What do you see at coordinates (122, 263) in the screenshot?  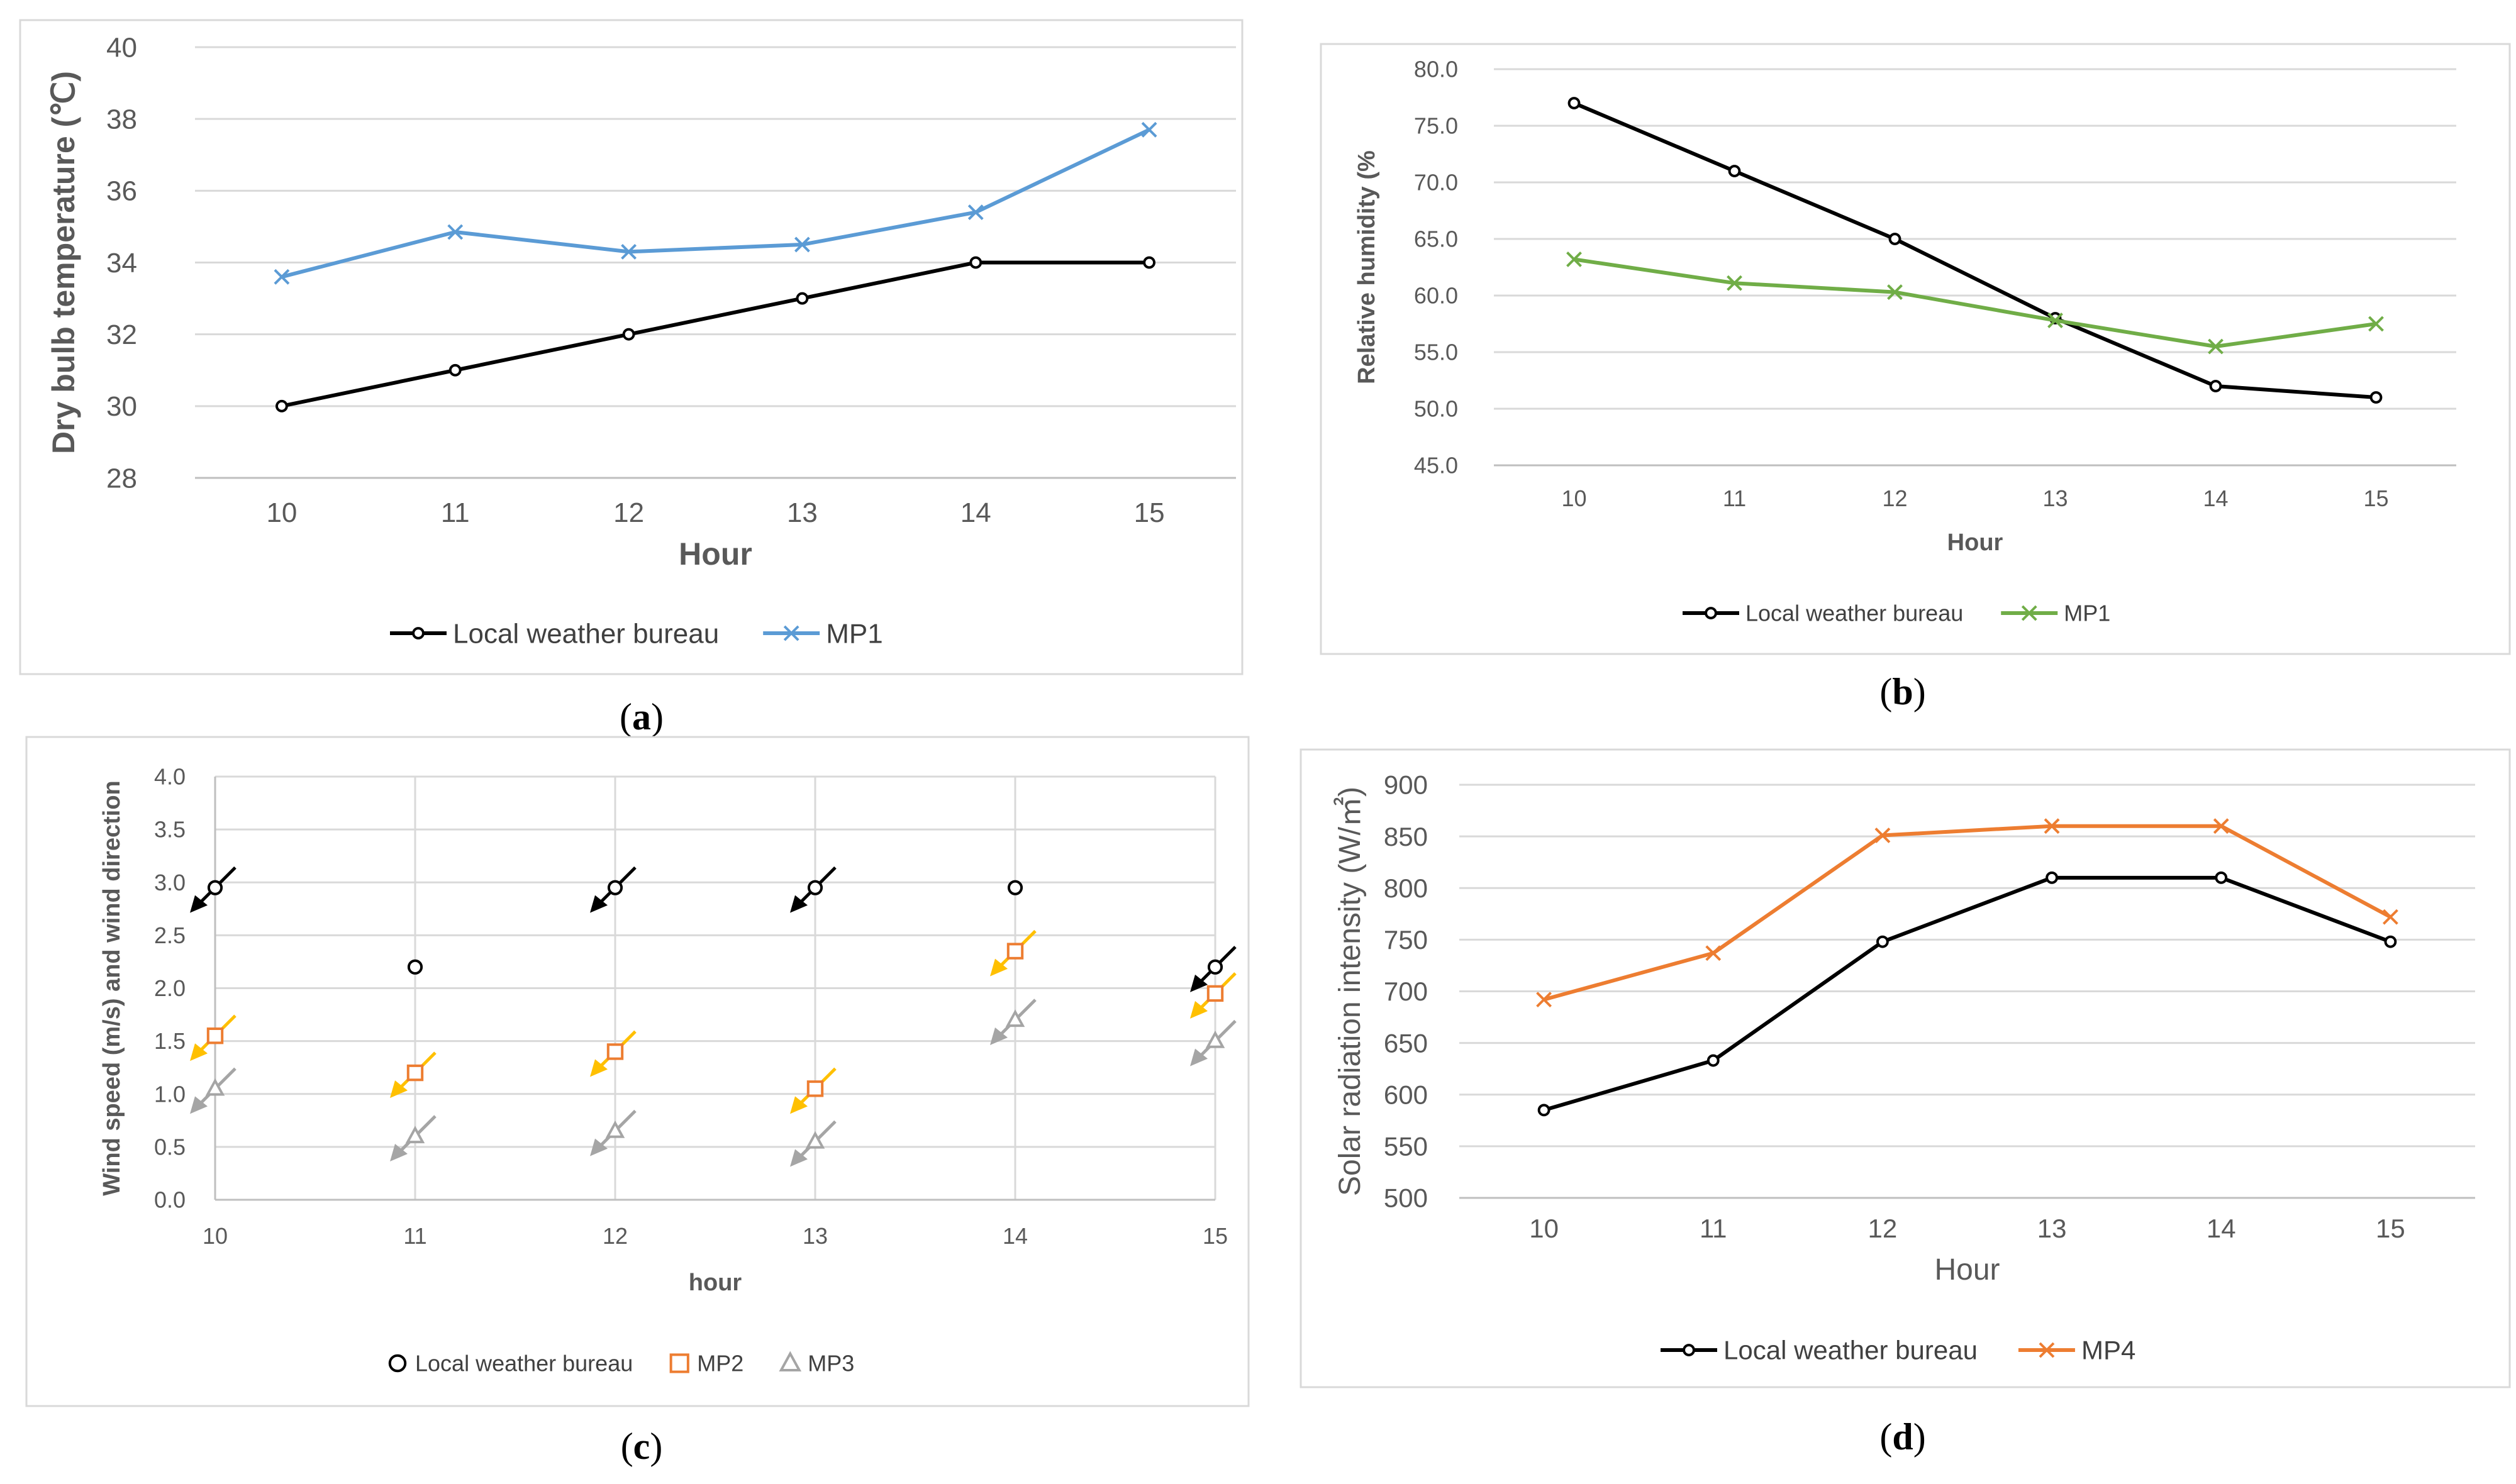 I see `y-tick-label: 34` at bounding box center [122, 263].